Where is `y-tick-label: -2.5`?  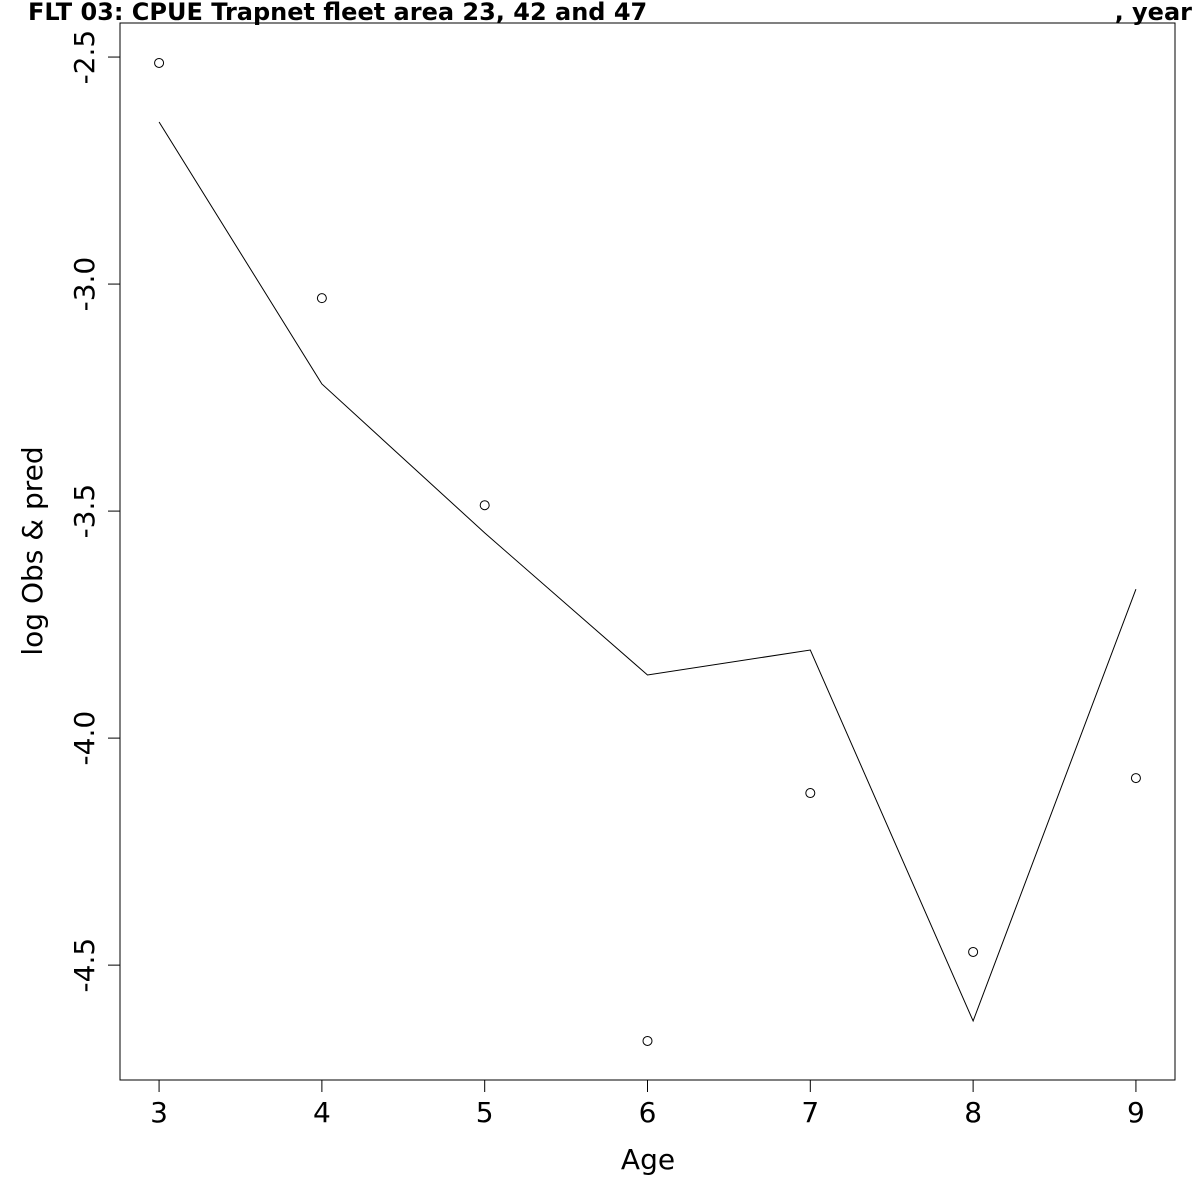
y-tick-label: -2.5 is located at coordinates (84, 57).